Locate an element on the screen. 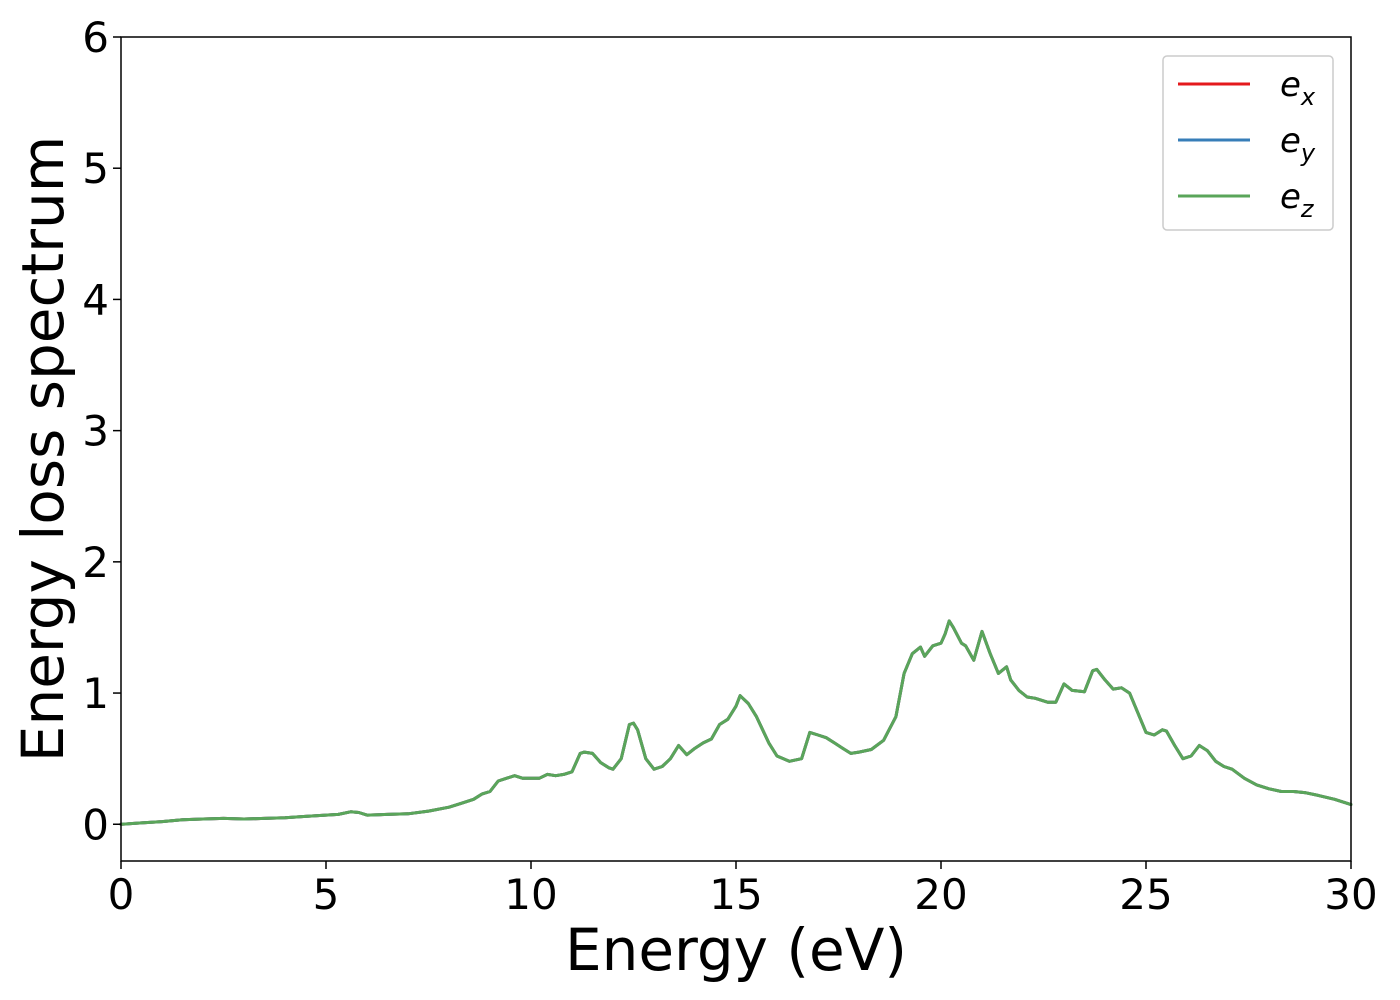  x-tick-label: 5 is located at coordinates (326, 894).